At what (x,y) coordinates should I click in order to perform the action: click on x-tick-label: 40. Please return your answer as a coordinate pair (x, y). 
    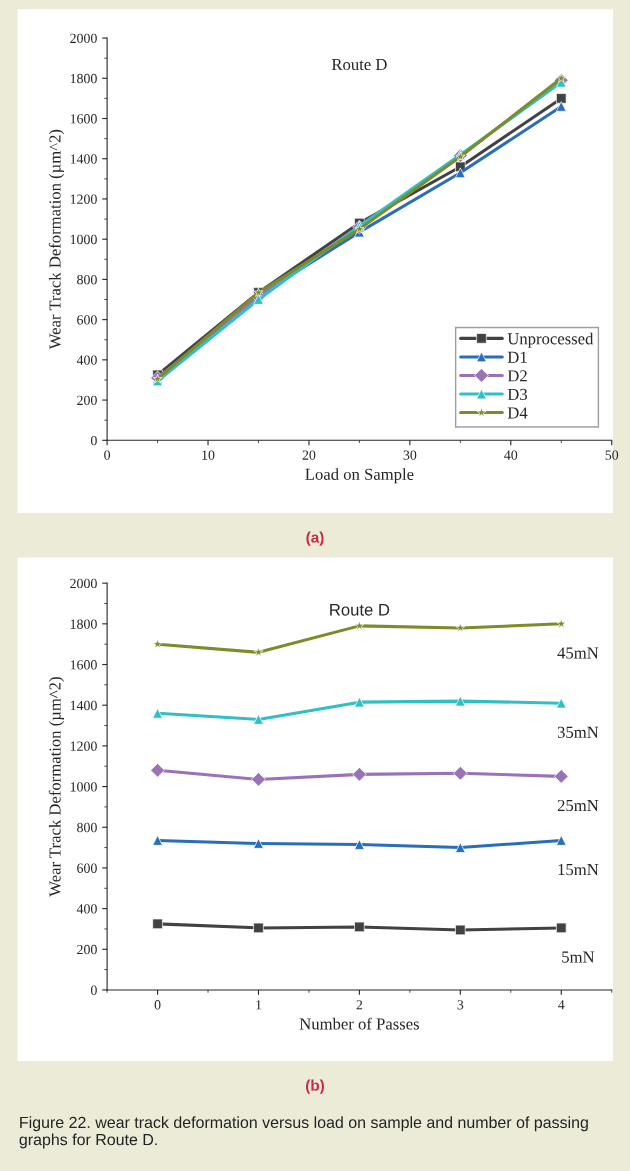
    Looking at the image, I should click on (511, 455).